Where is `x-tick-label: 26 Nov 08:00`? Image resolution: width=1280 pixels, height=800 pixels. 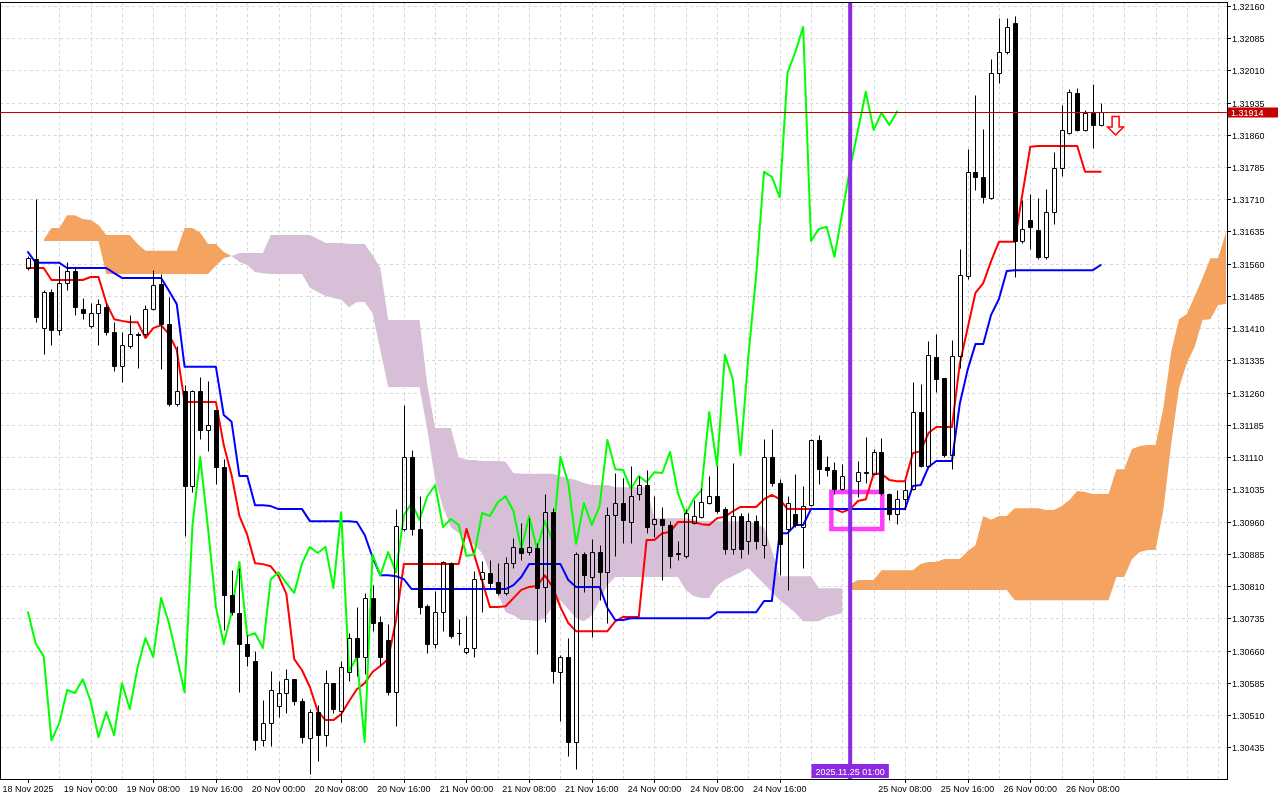
x-tick-label: 26 Nov 08:00 is located at coordinates (1093, 789).